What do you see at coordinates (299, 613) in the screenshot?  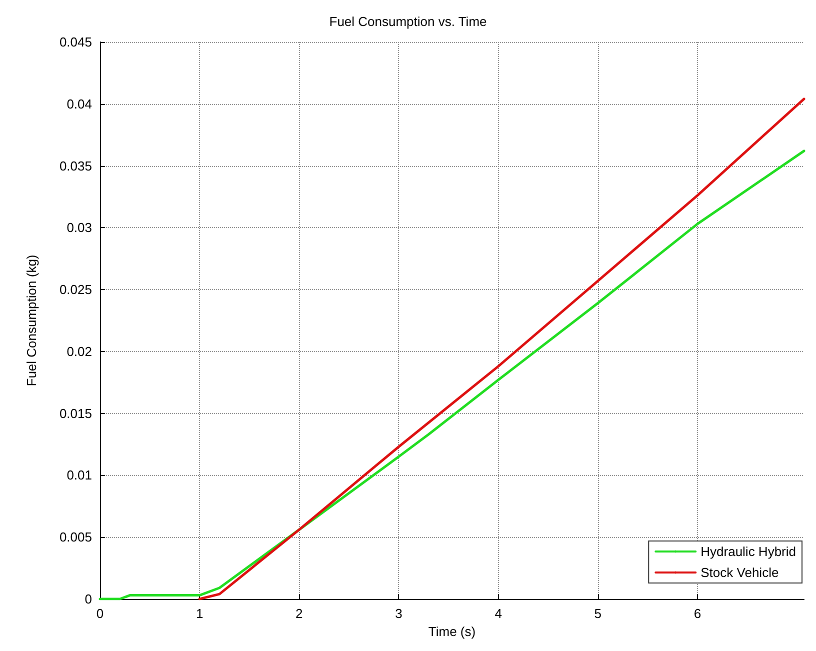 I see `x-tick-label: 2` at bounding box center [299, 613].